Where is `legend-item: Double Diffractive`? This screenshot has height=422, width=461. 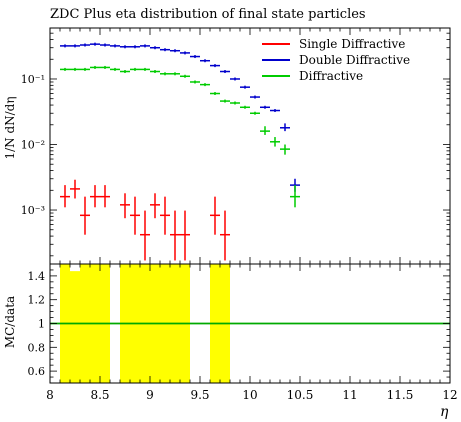
legend-item: Double Diffractive is located at coordinates (336, 60).